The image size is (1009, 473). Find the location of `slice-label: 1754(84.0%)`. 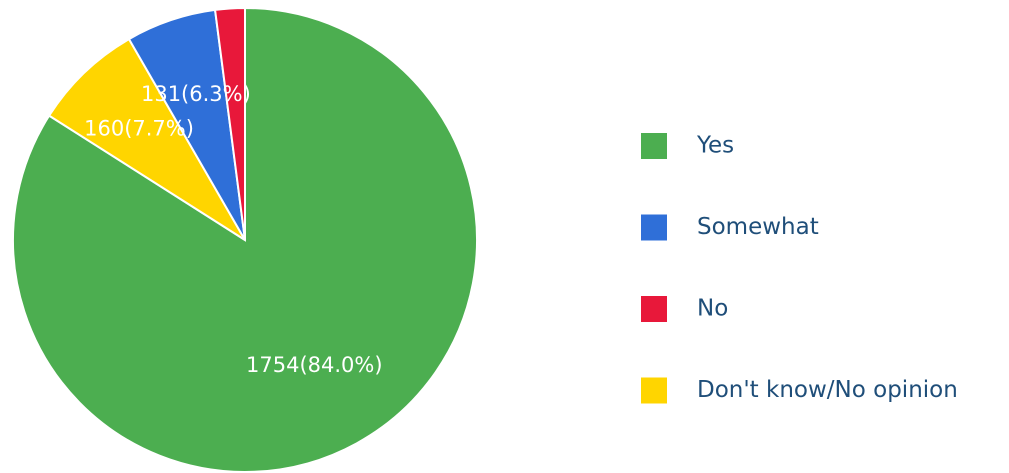

slice-label: 1754(84.0%) is located at coordinates (314, 365).